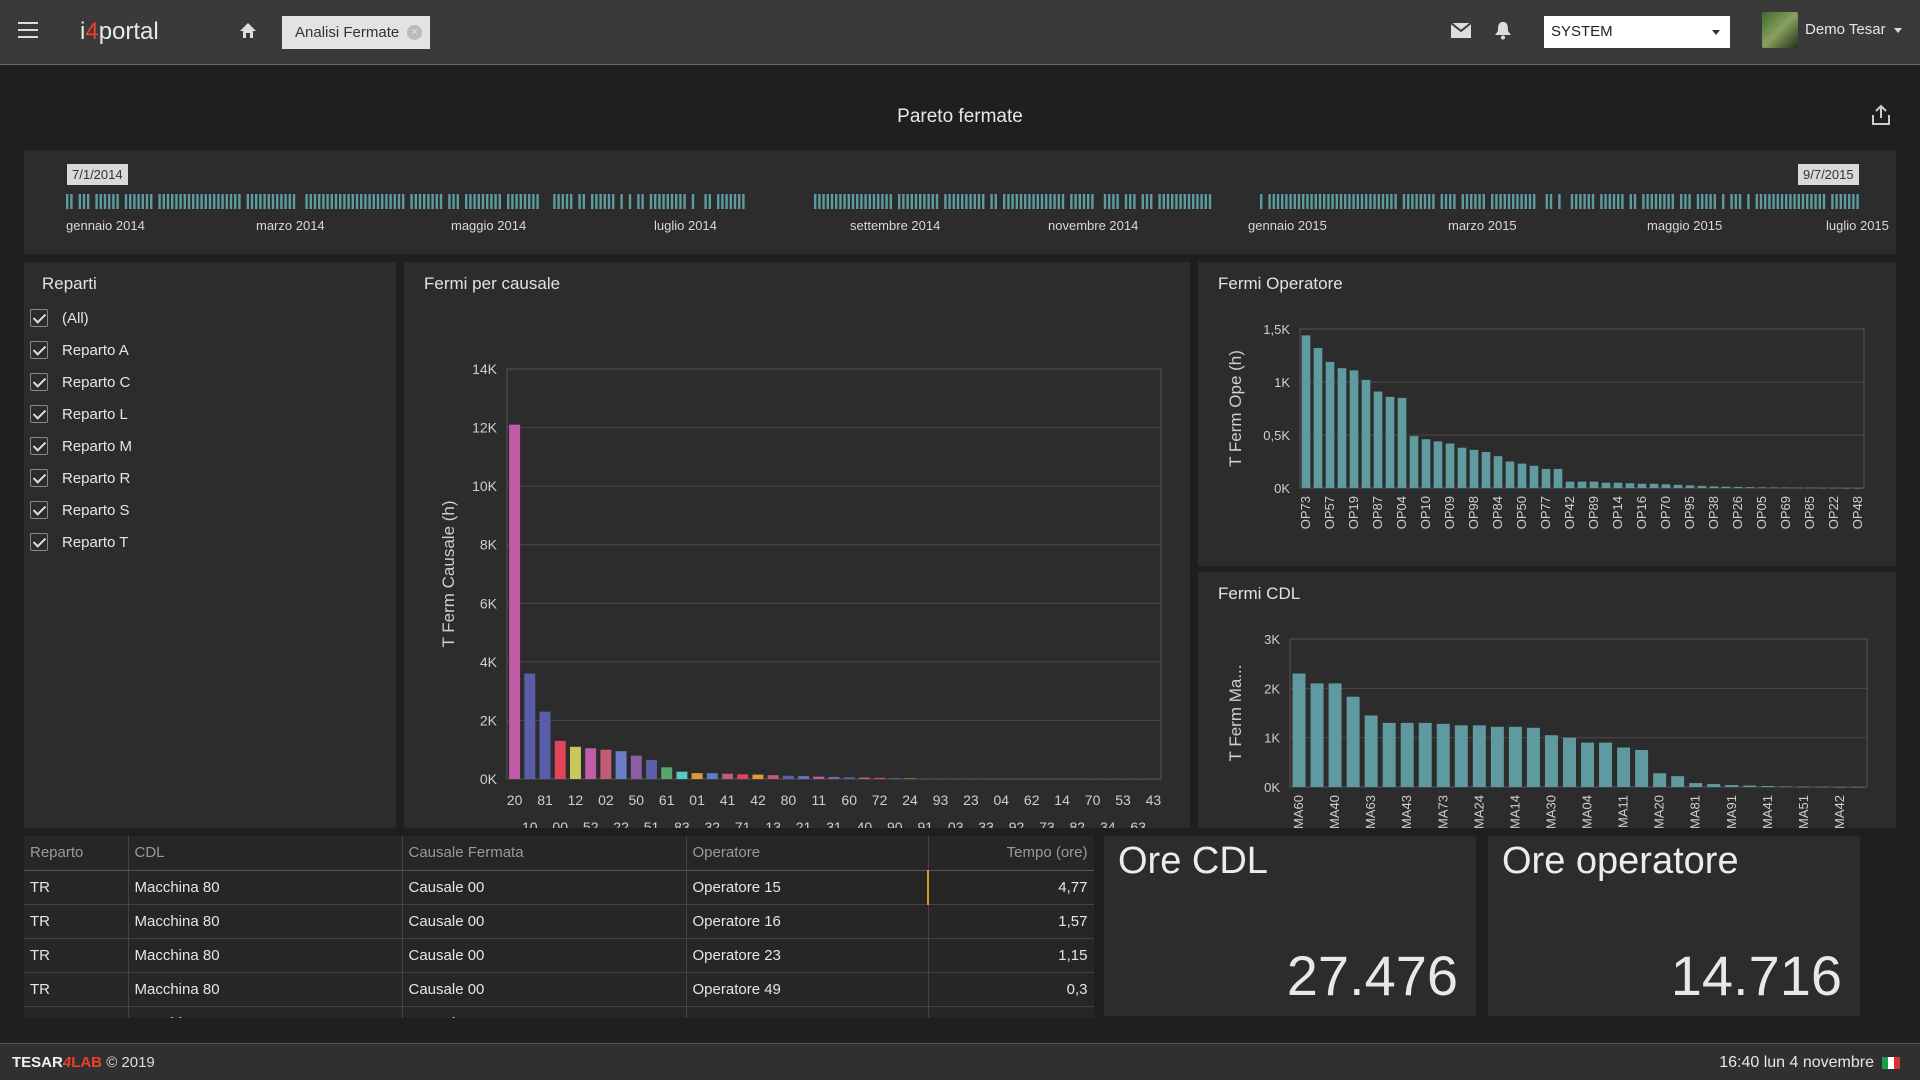 The image size is (1920, 1080). What do you see at coordinates (97, 174) in the screenshot?
I see `start-date-badge: 7/1/2014` at bounding box center [97, 174].